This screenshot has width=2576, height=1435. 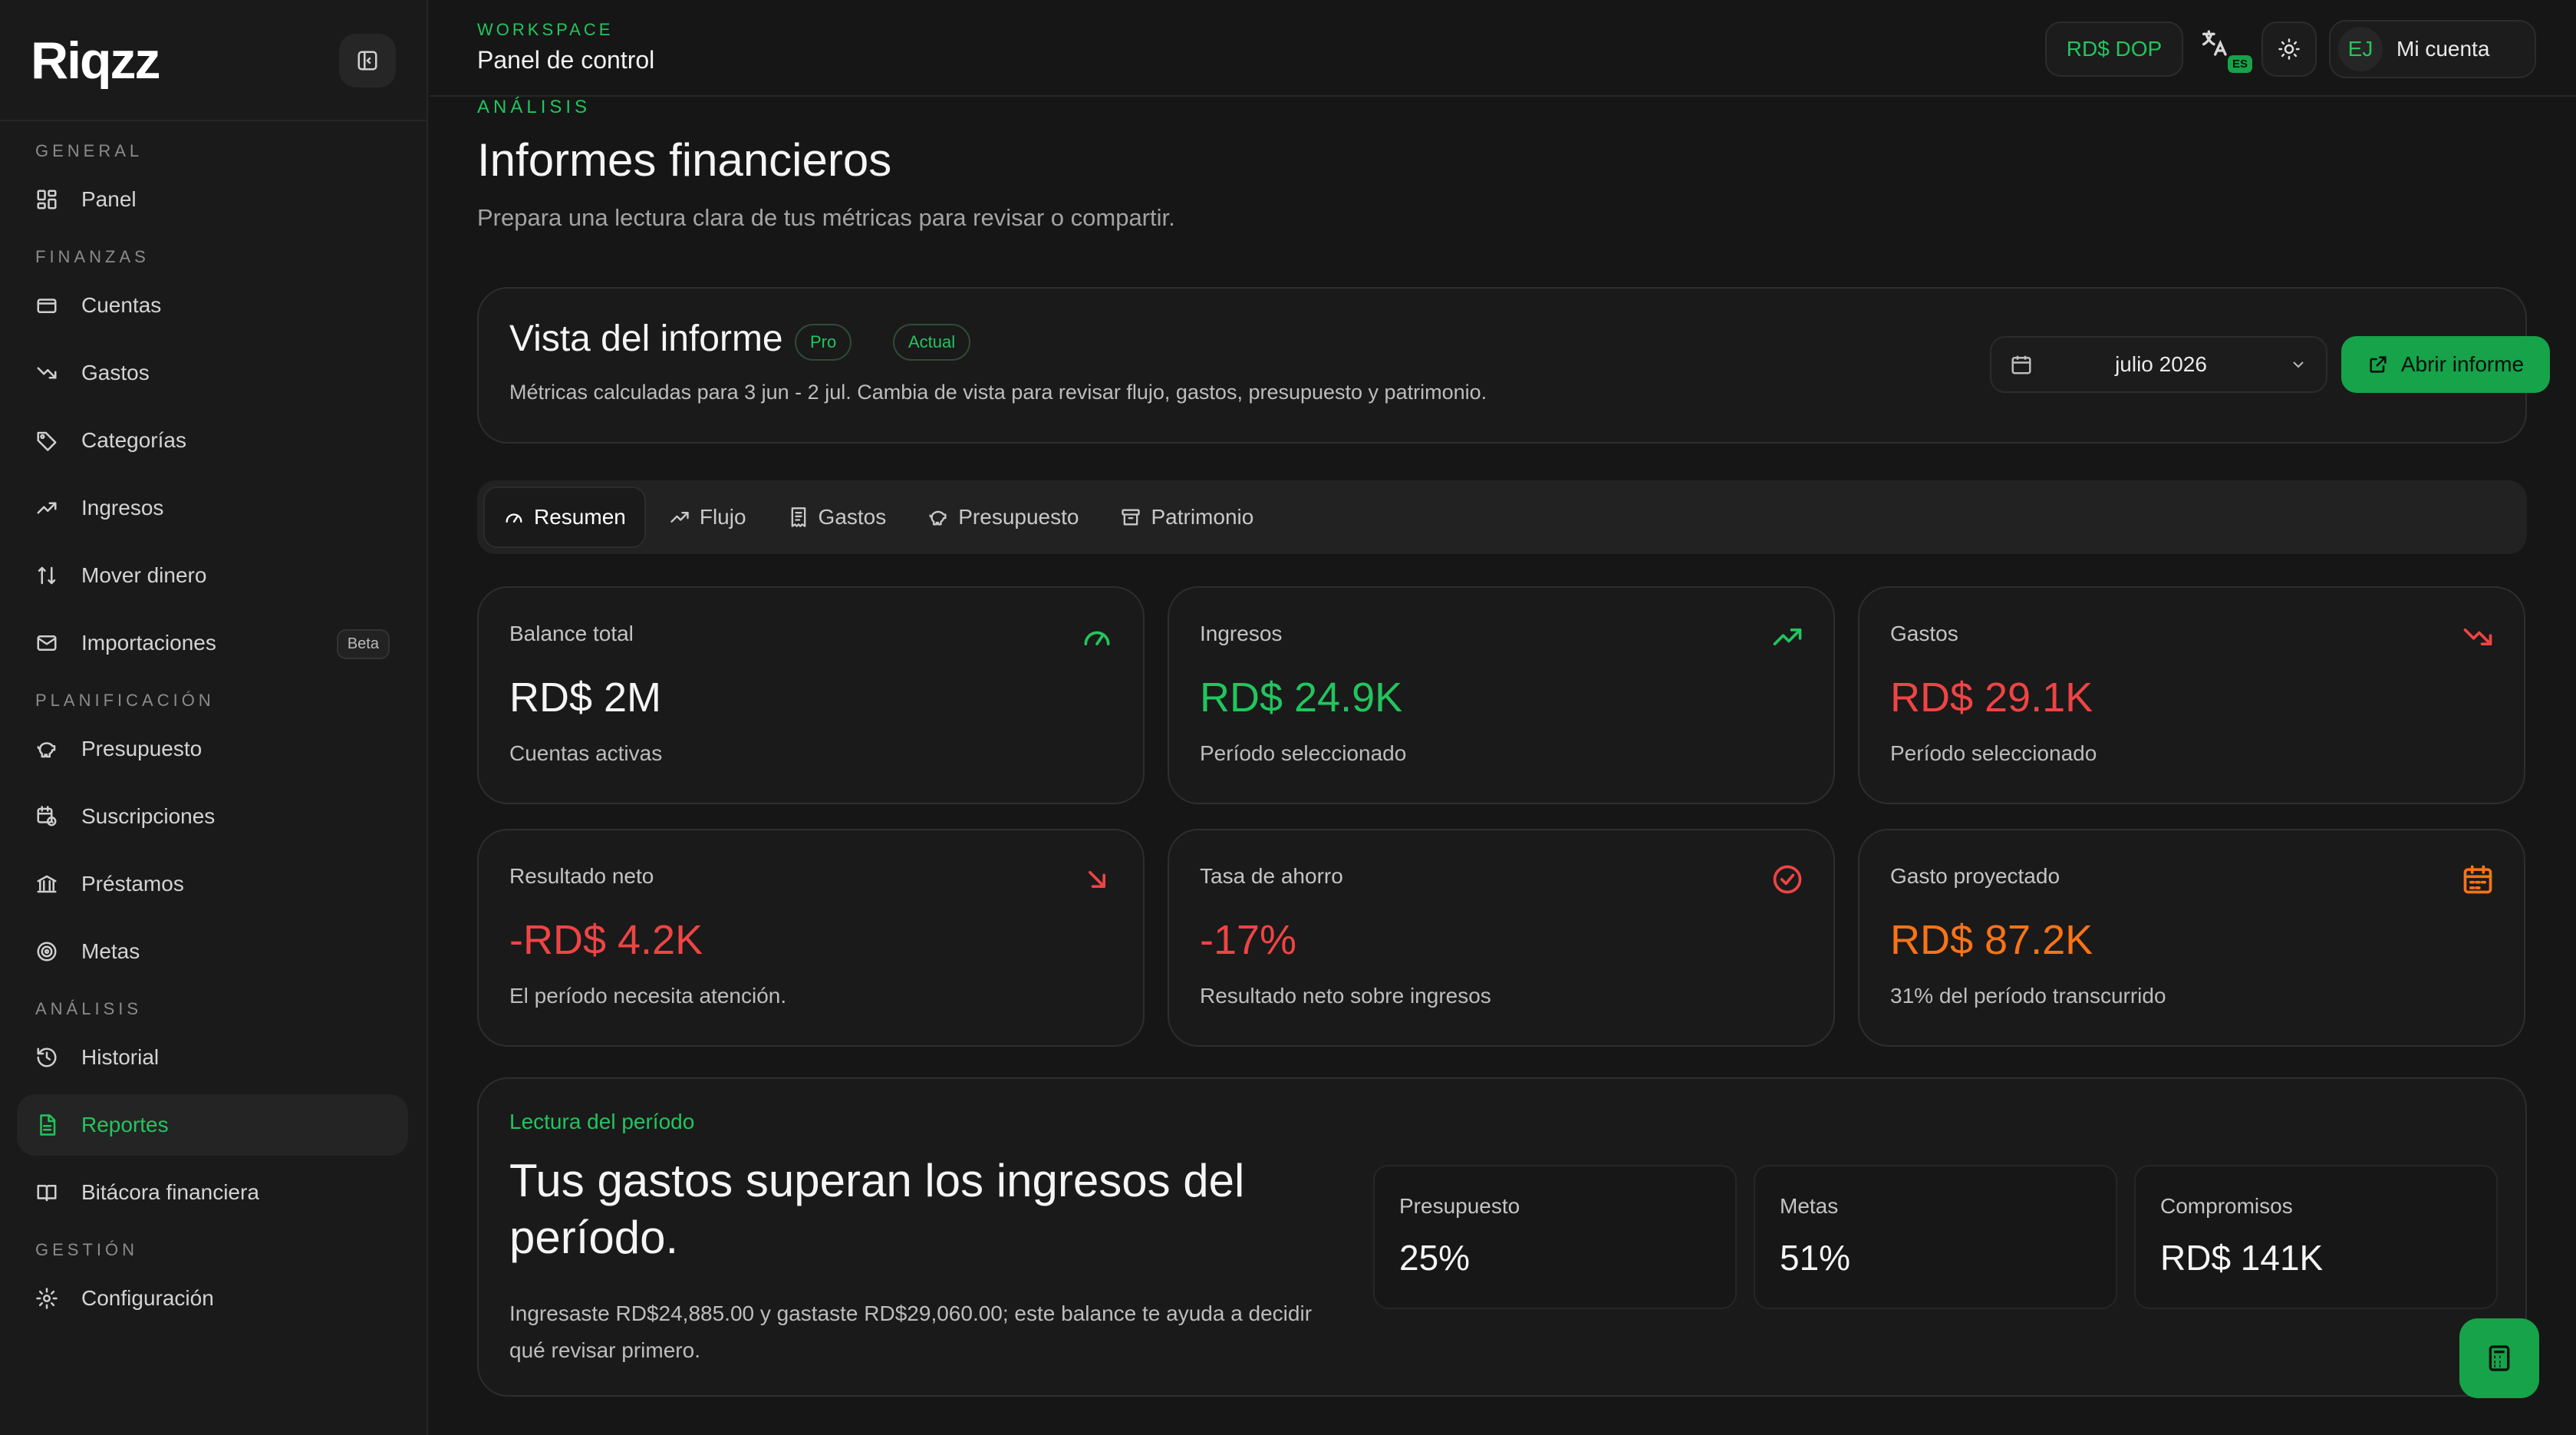 I want to click on tab-resumen: Resumen, so click(x=564, y=517).